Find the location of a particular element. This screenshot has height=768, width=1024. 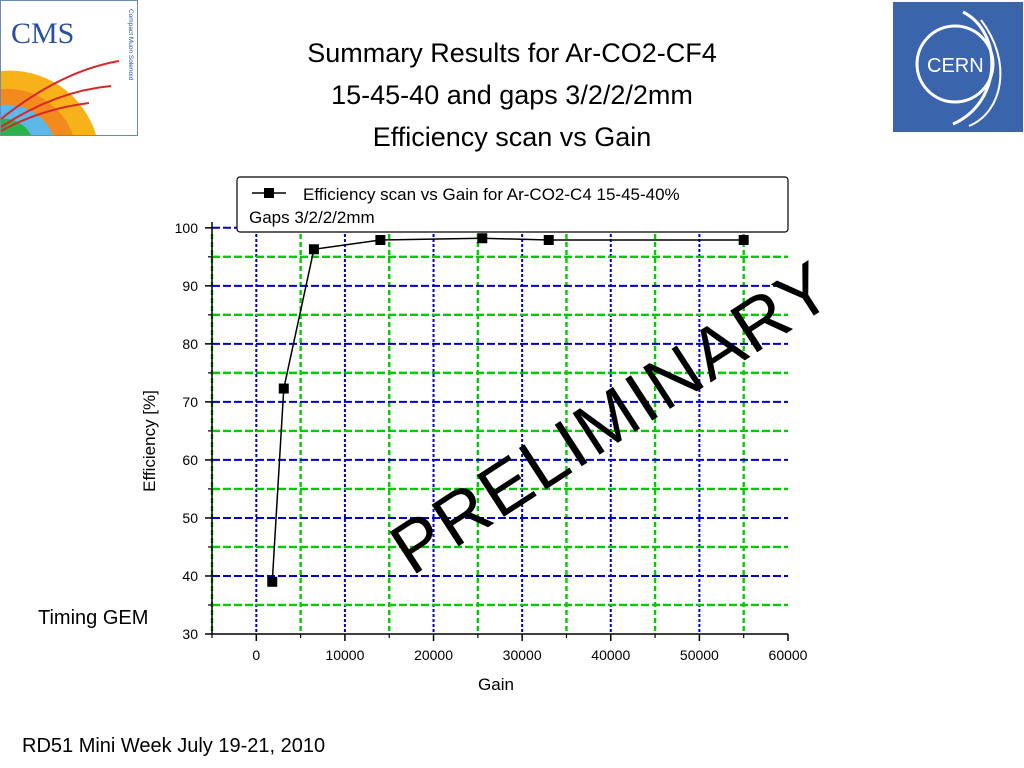

y-tick-label: 80 is located at coordinates (190, 344).